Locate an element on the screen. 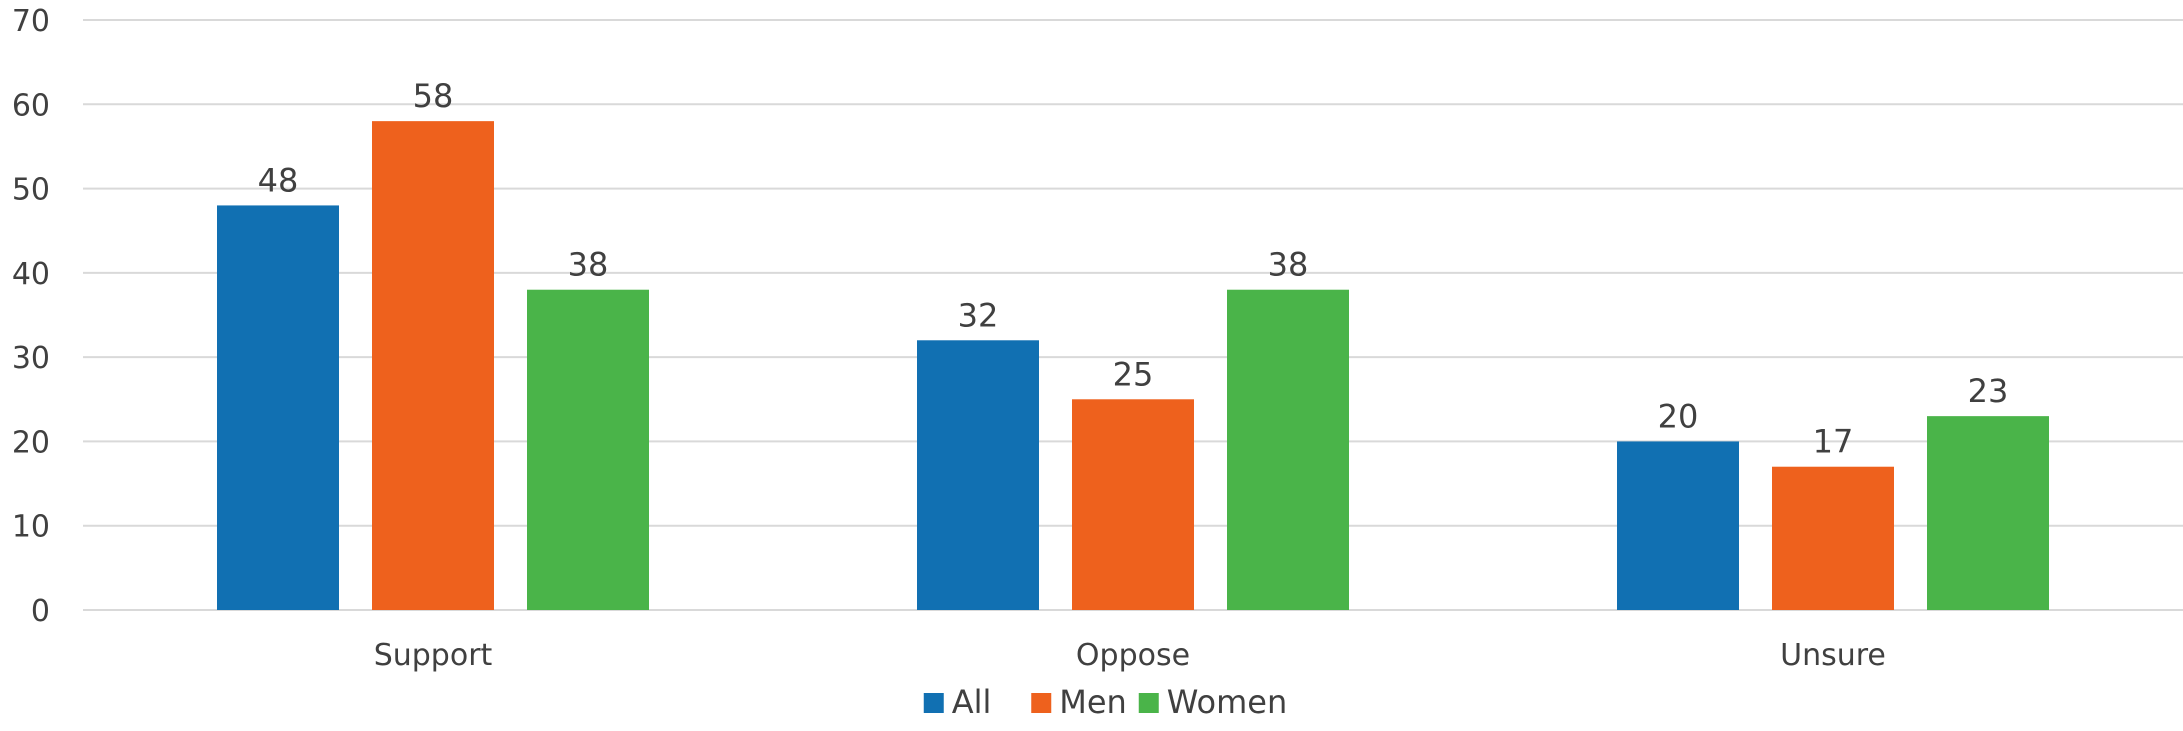 This screenshot has height=731, width=2183. y-tick-label: 70 is located at coordinates (31, 21).